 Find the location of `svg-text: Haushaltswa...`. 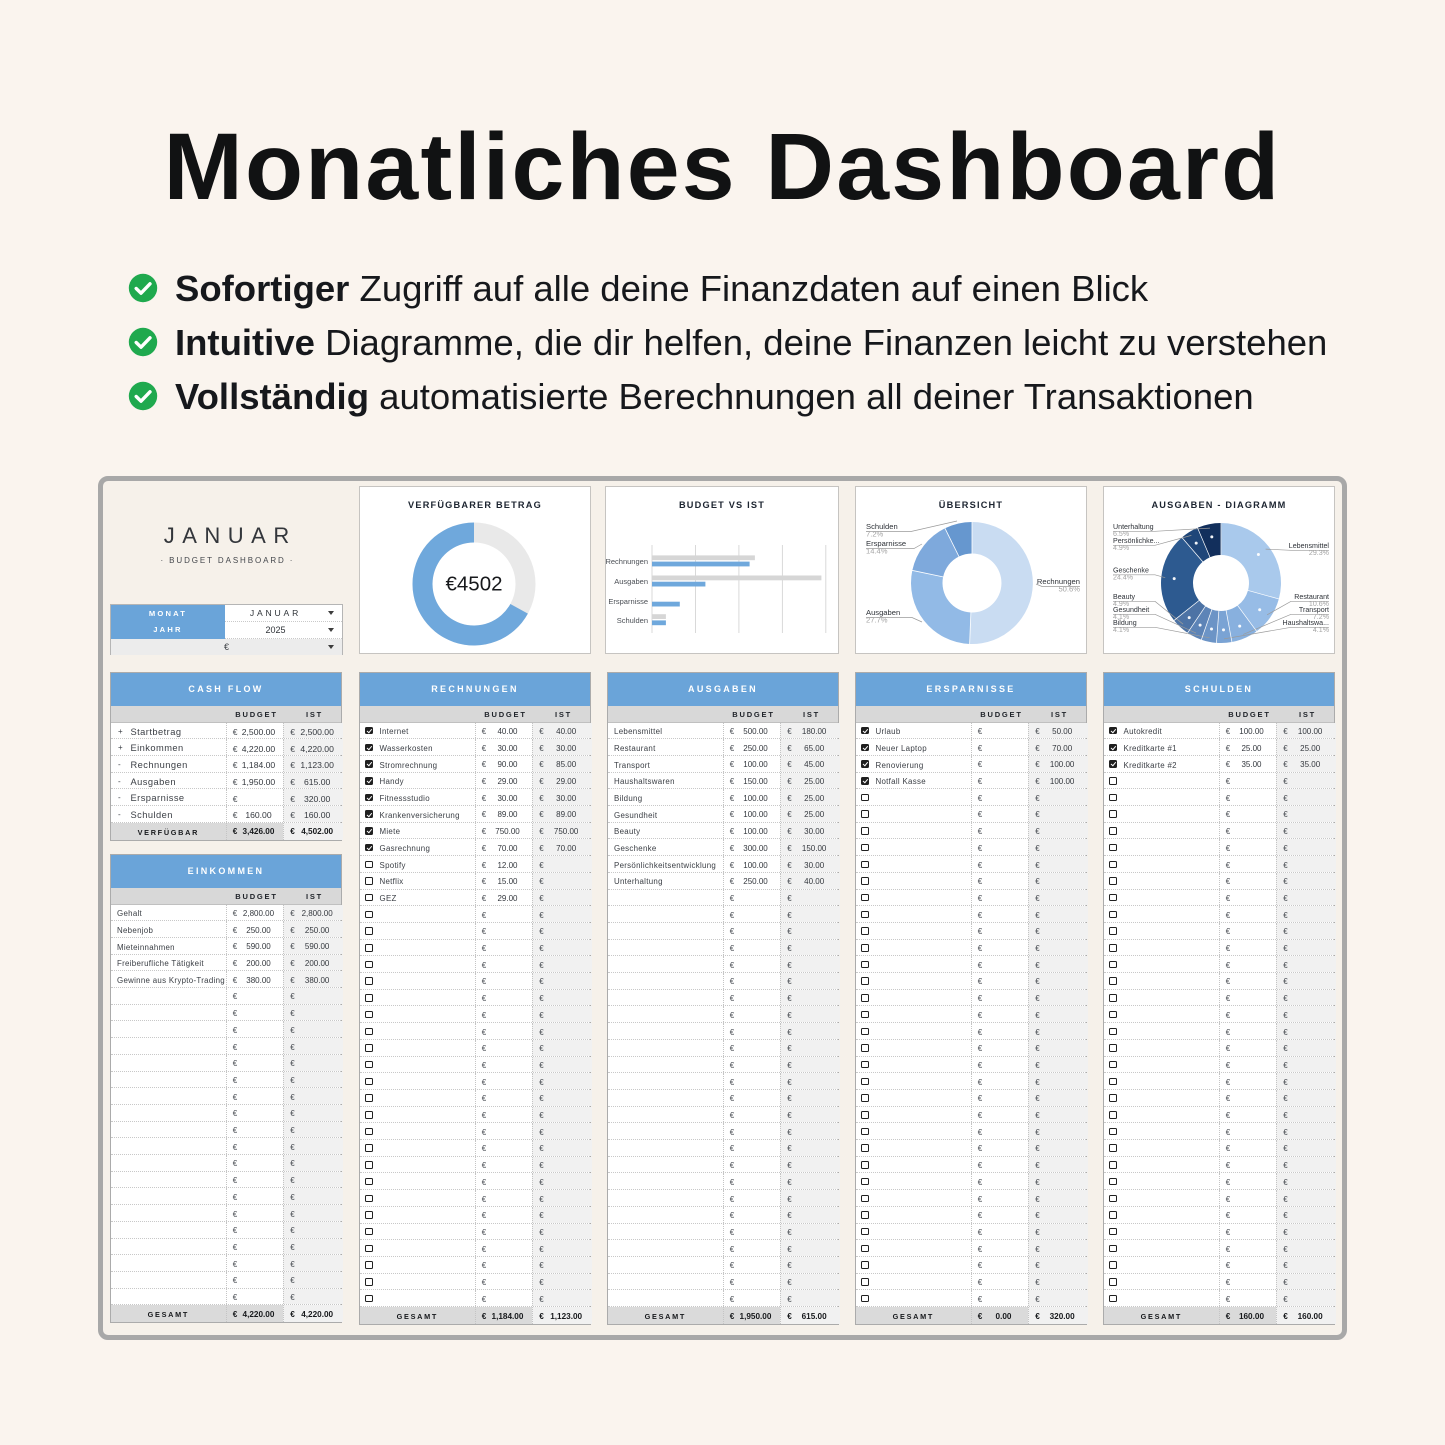

svg-text: Haushaltswa... is located at coordinates (1305, 623).